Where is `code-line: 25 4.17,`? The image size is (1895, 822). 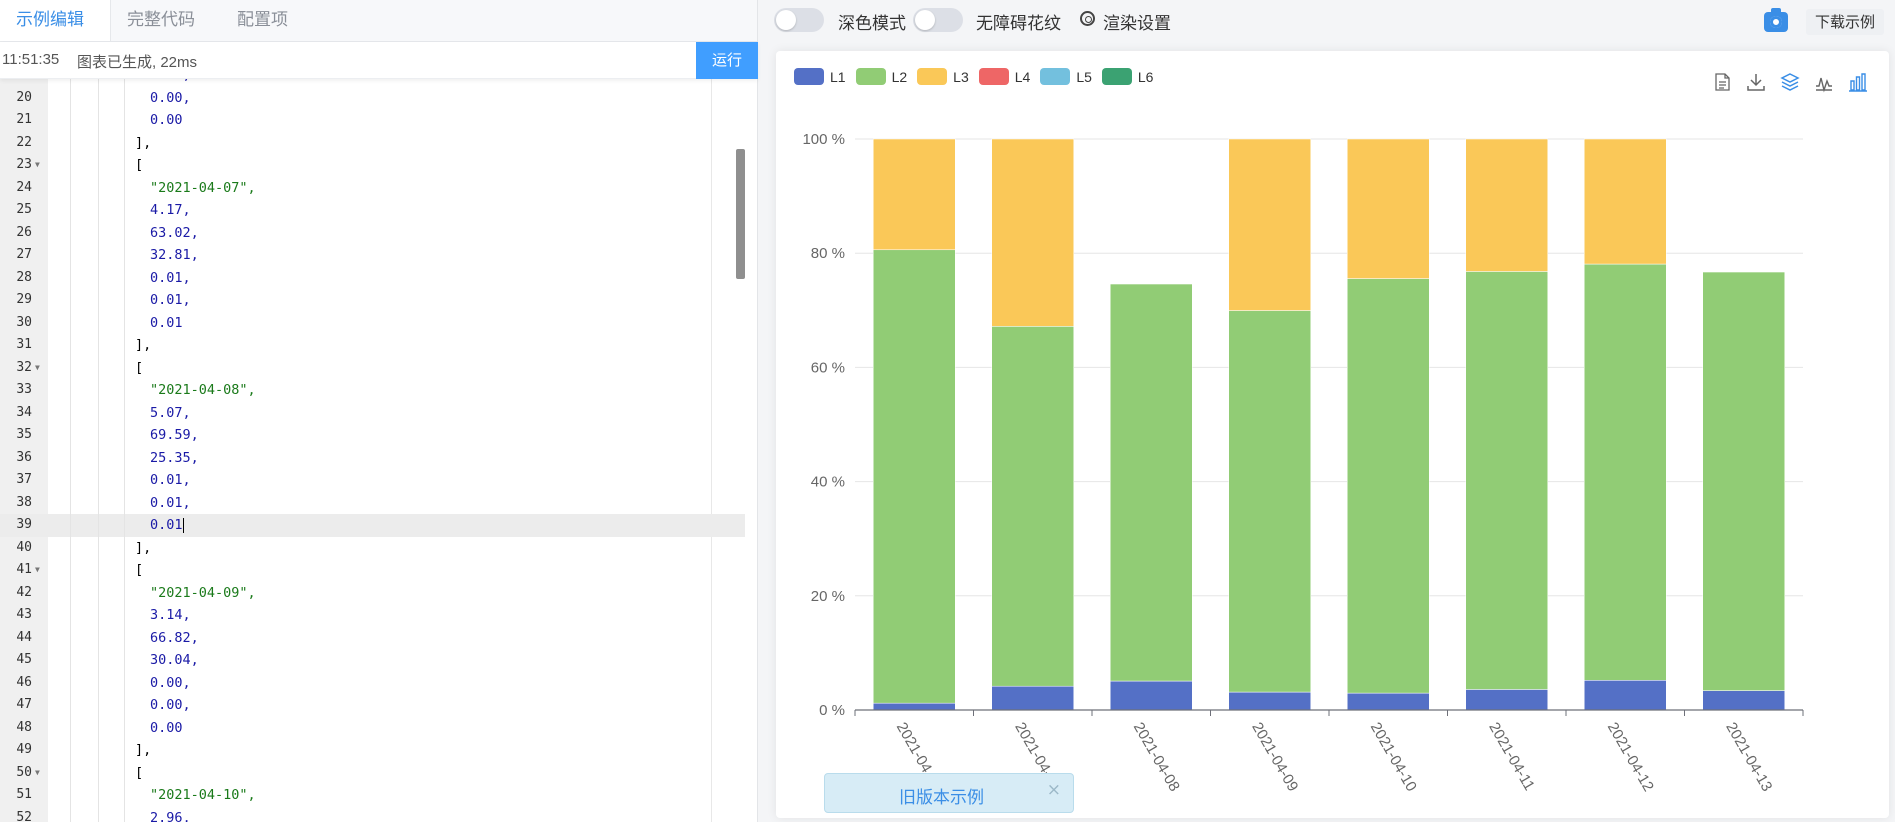 code-line: 25 4.17, is located at coordinates (372, 210).